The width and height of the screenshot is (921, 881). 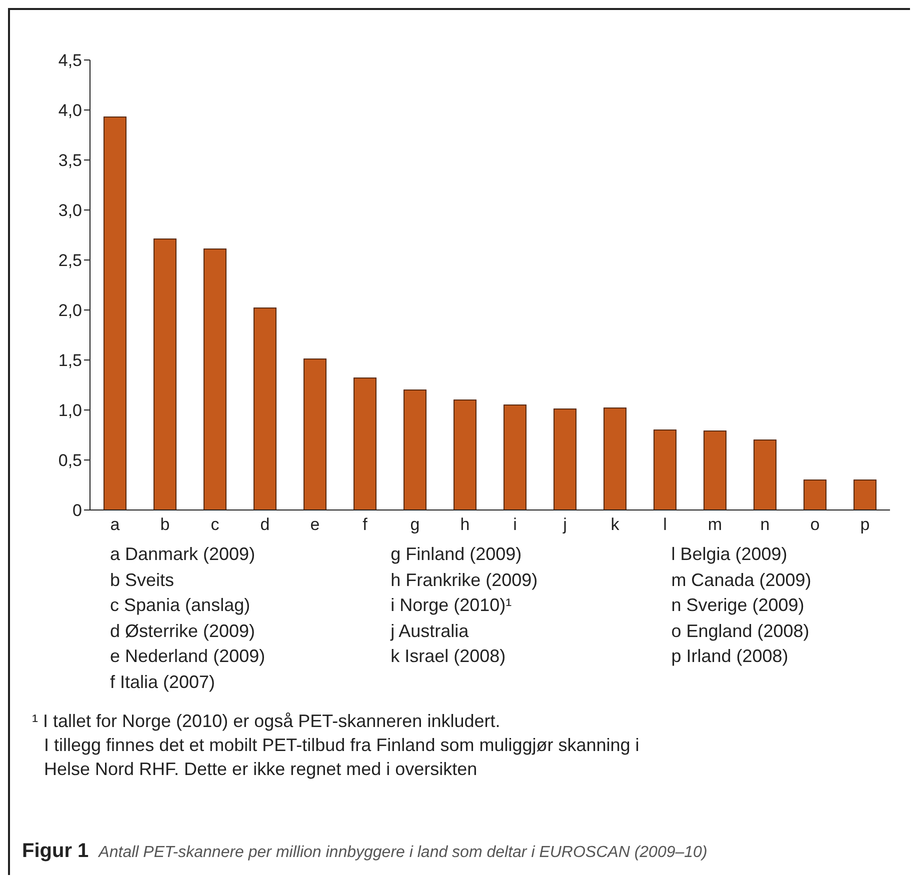 I want to click on x-tick-label: f, so click(x=365, y=524).